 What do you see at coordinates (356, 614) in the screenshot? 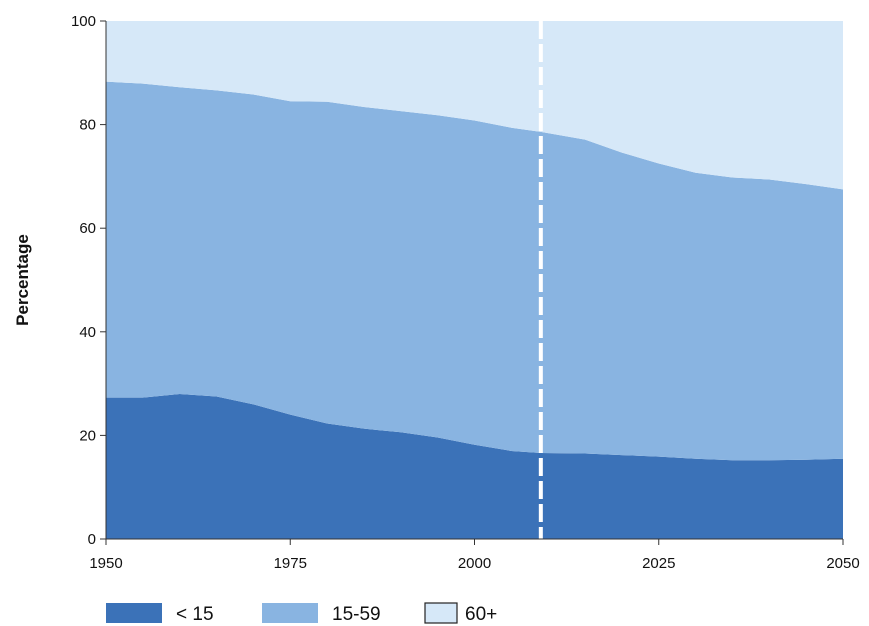
I see `legend-label-15-59: 15-59` at bounding box center [356, 614].